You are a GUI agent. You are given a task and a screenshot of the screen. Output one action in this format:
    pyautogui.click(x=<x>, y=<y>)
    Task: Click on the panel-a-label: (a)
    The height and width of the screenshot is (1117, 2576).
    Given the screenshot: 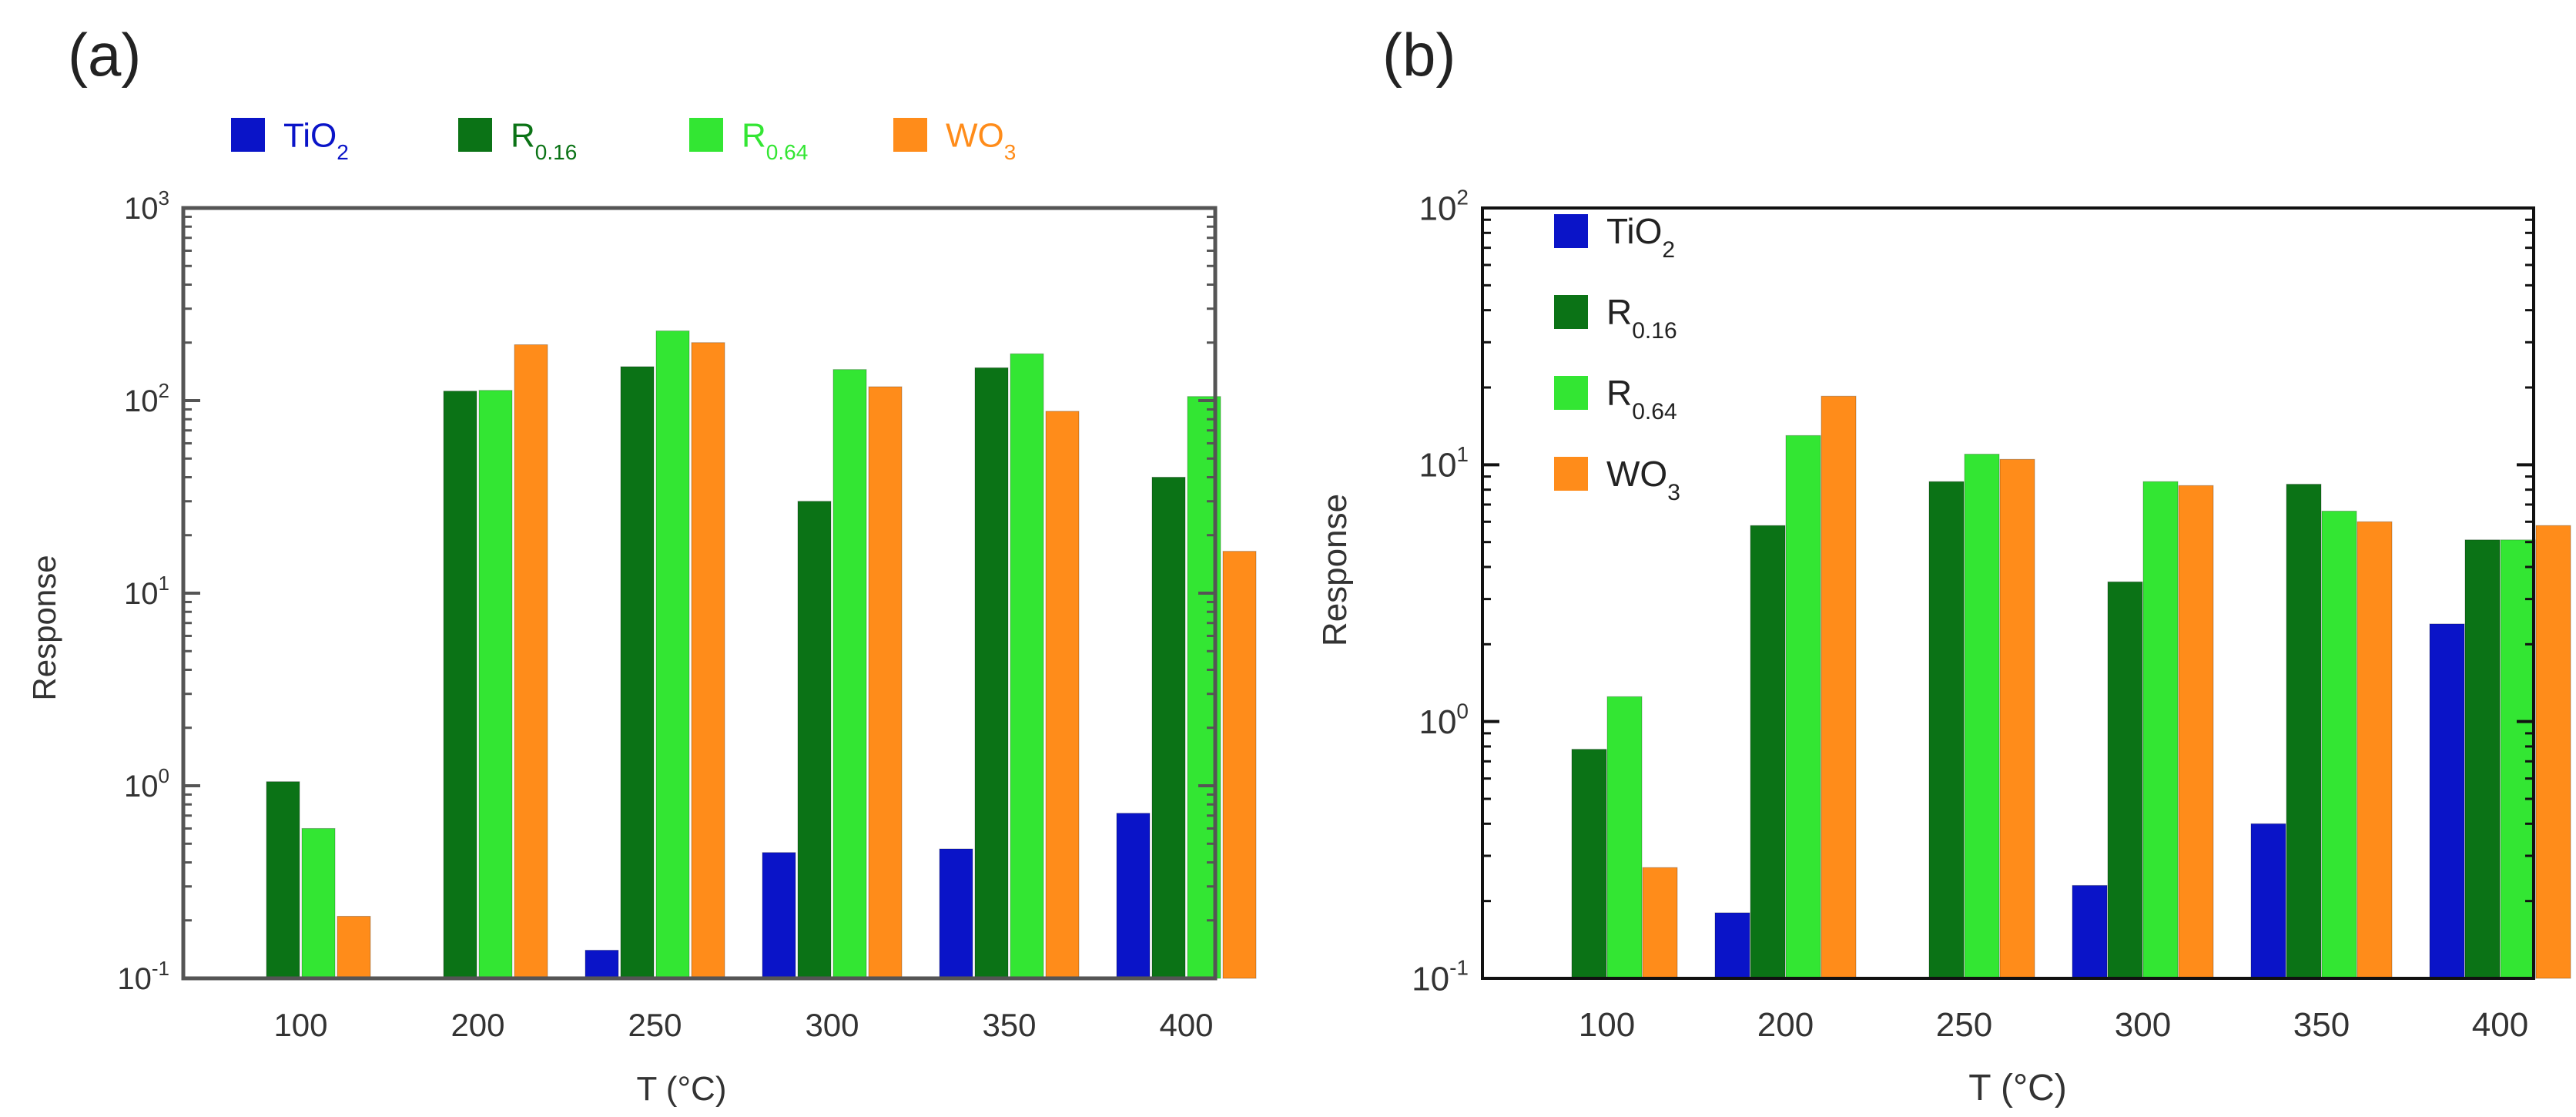 What is the action you would take?
    pyautogui.click(x=104, y=55)
    